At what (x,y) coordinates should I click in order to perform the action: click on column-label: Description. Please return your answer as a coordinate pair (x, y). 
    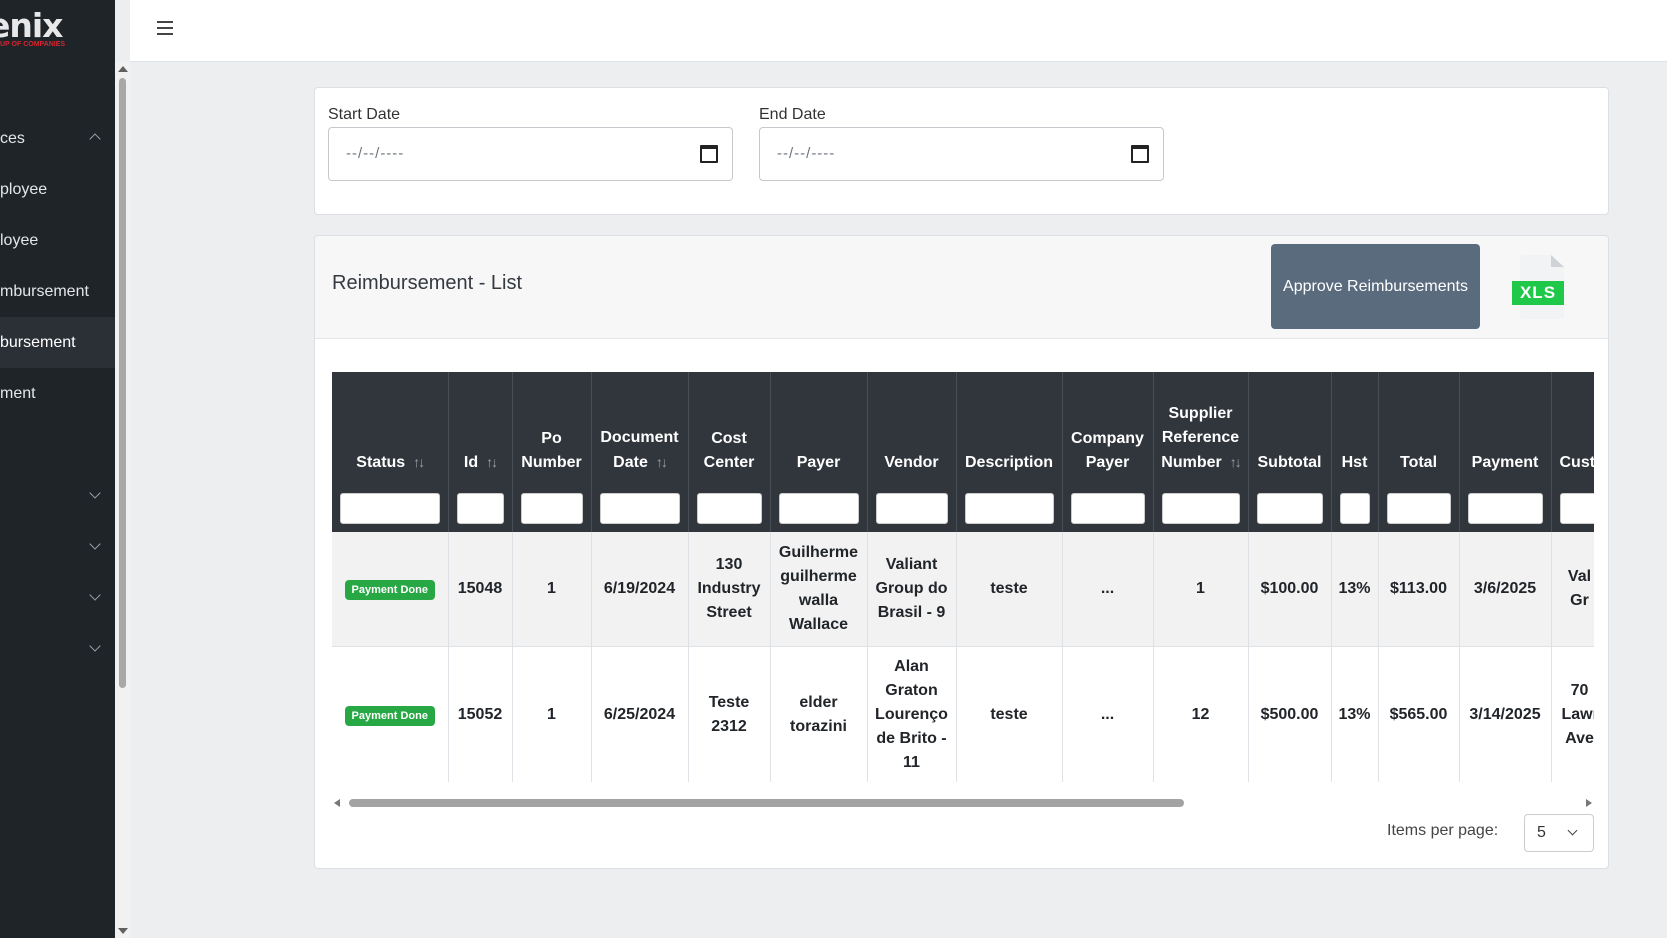
    Looking at the image, I should click on (1008, 462).